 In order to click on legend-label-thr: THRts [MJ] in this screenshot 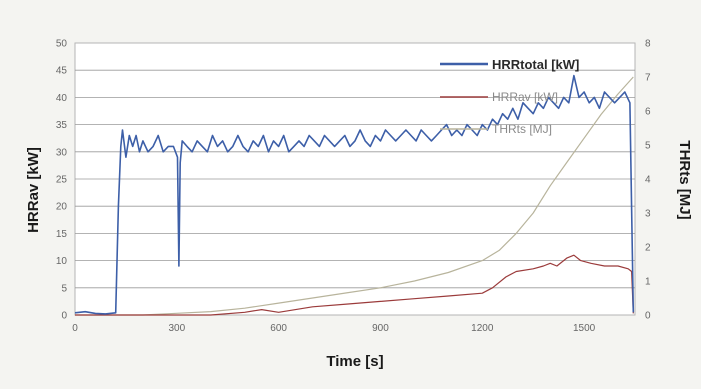, I will do `click(522, 129)`.